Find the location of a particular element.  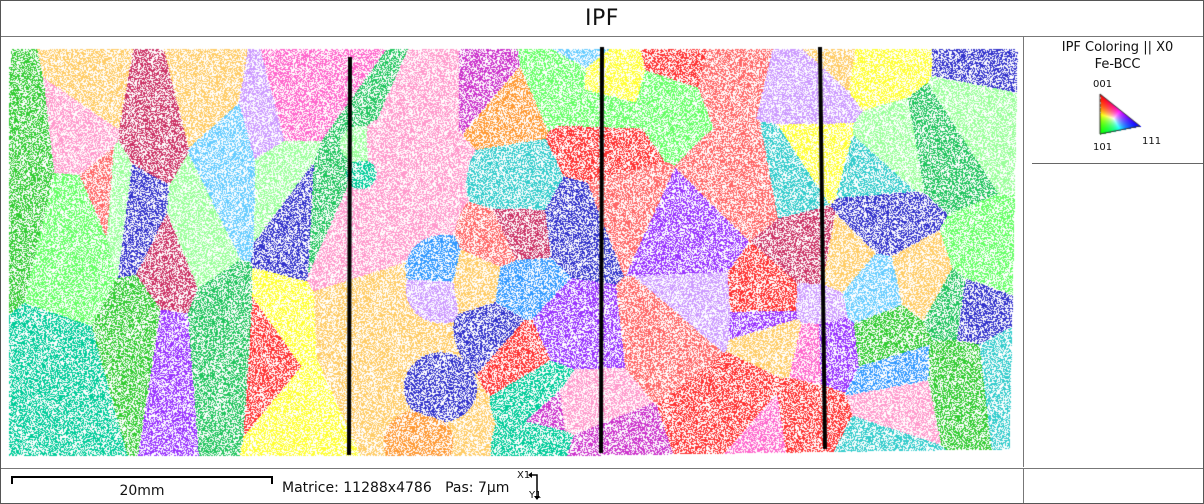

ipf-legend: IPF Coloring || X0 Fe-BCC 001 101 111 is located at coordinates (1117, 100).